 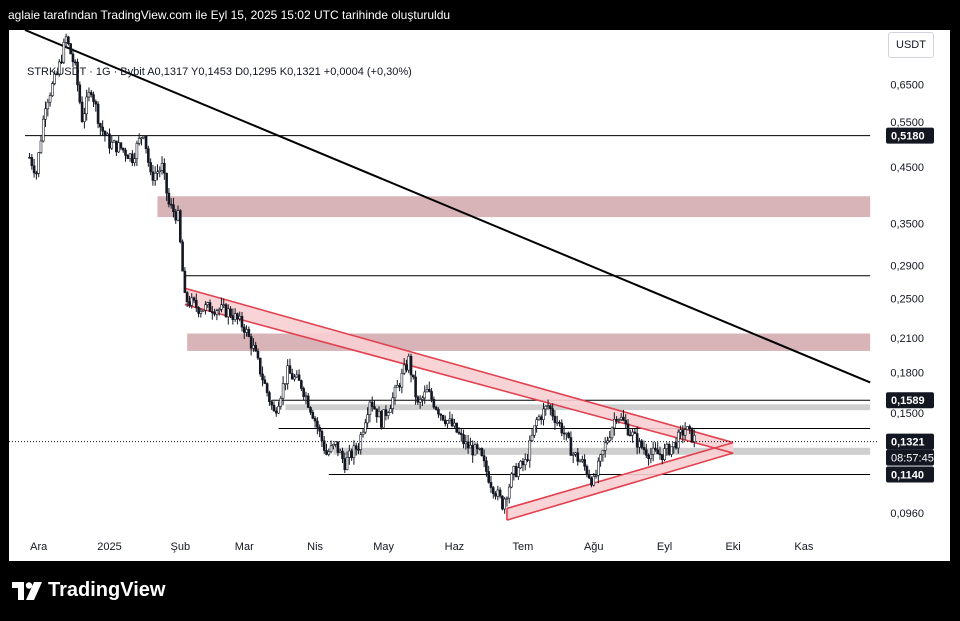 What do you see at coordinates (383, 547) in the screenshot?
I see `x-tick-label: May` at bounding box center [383, 547].